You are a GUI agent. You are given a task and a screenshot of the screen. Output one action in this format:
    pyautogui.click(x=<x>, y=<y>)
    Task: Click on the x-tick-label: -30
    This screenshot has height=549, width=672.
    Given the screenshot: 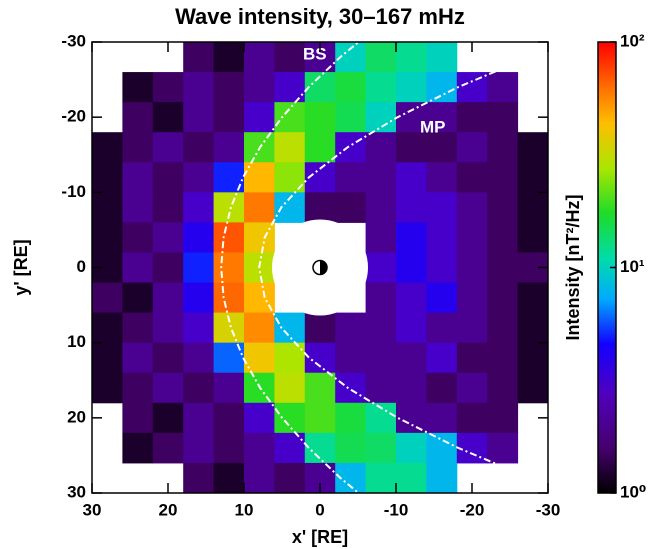 What is the action you would take?
    pyautogui.click(x=548, y=509)
    